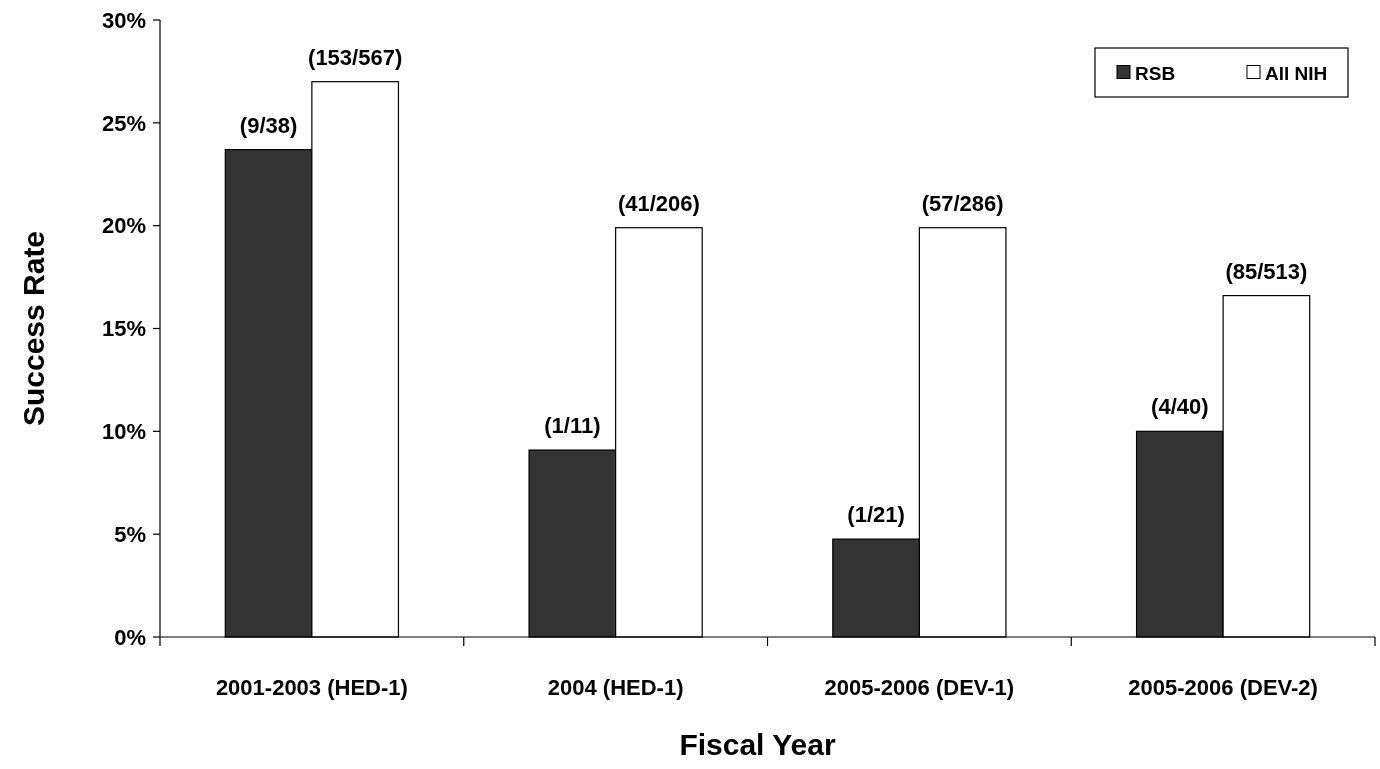 The width and height of the screenshot is (1380, 769). What do you see at coordinates (572, 426) in the screenshot?
I see `data-label: (1/11)` at bounding box center [572, 426].